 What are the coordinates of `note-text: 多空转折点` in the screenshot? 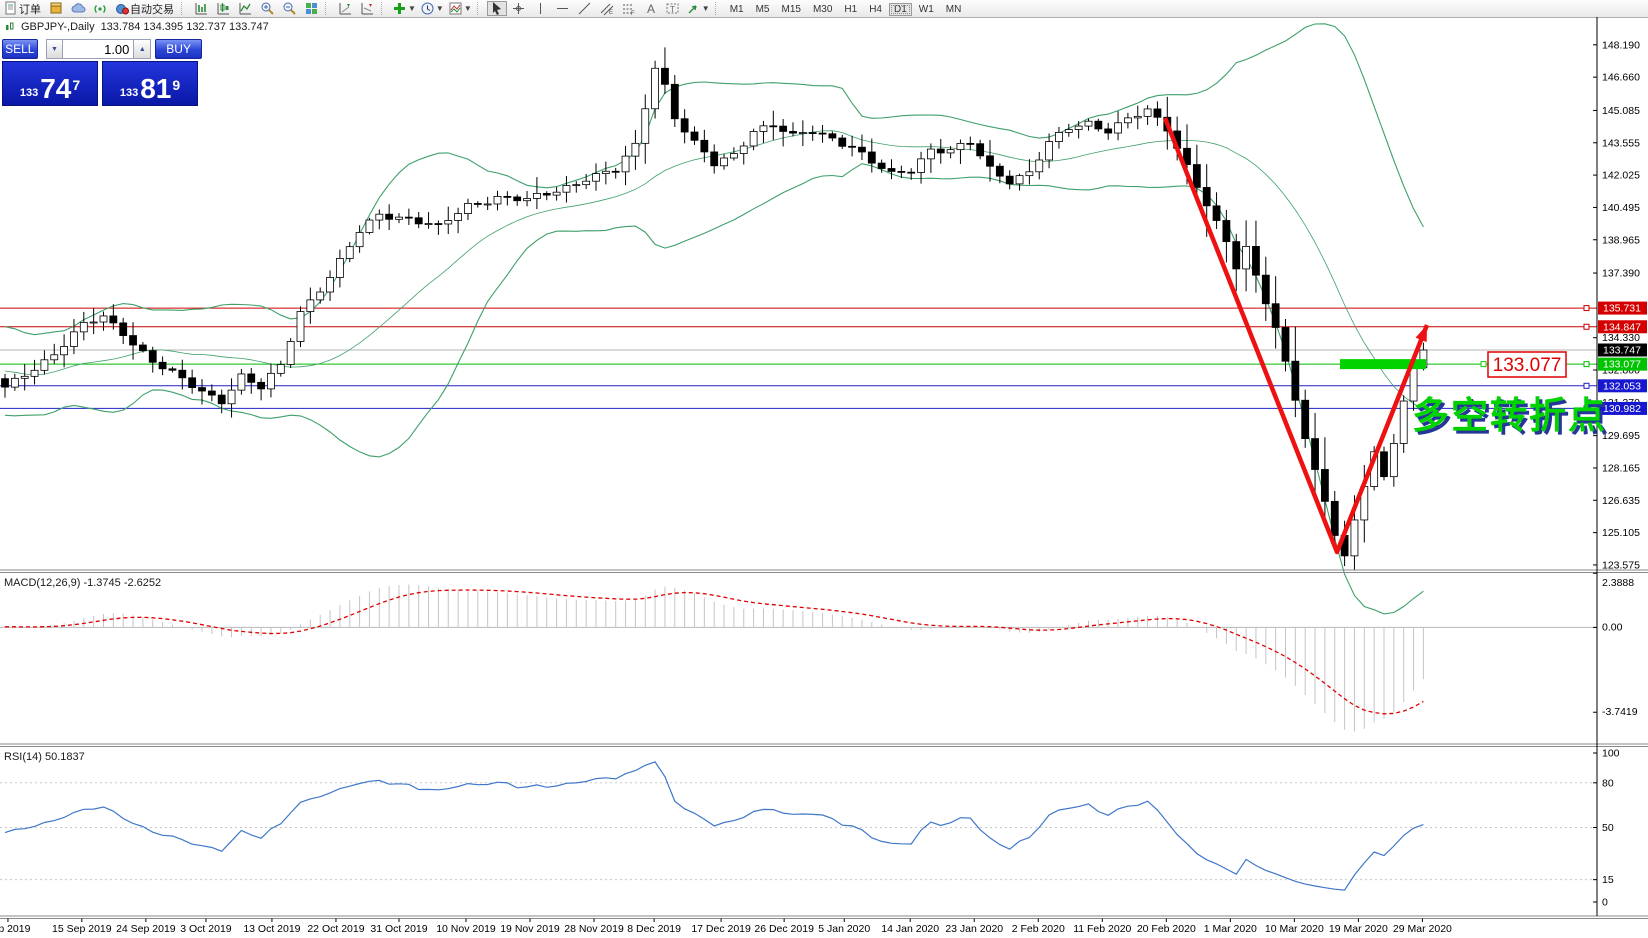 It's located at (1509, 415).